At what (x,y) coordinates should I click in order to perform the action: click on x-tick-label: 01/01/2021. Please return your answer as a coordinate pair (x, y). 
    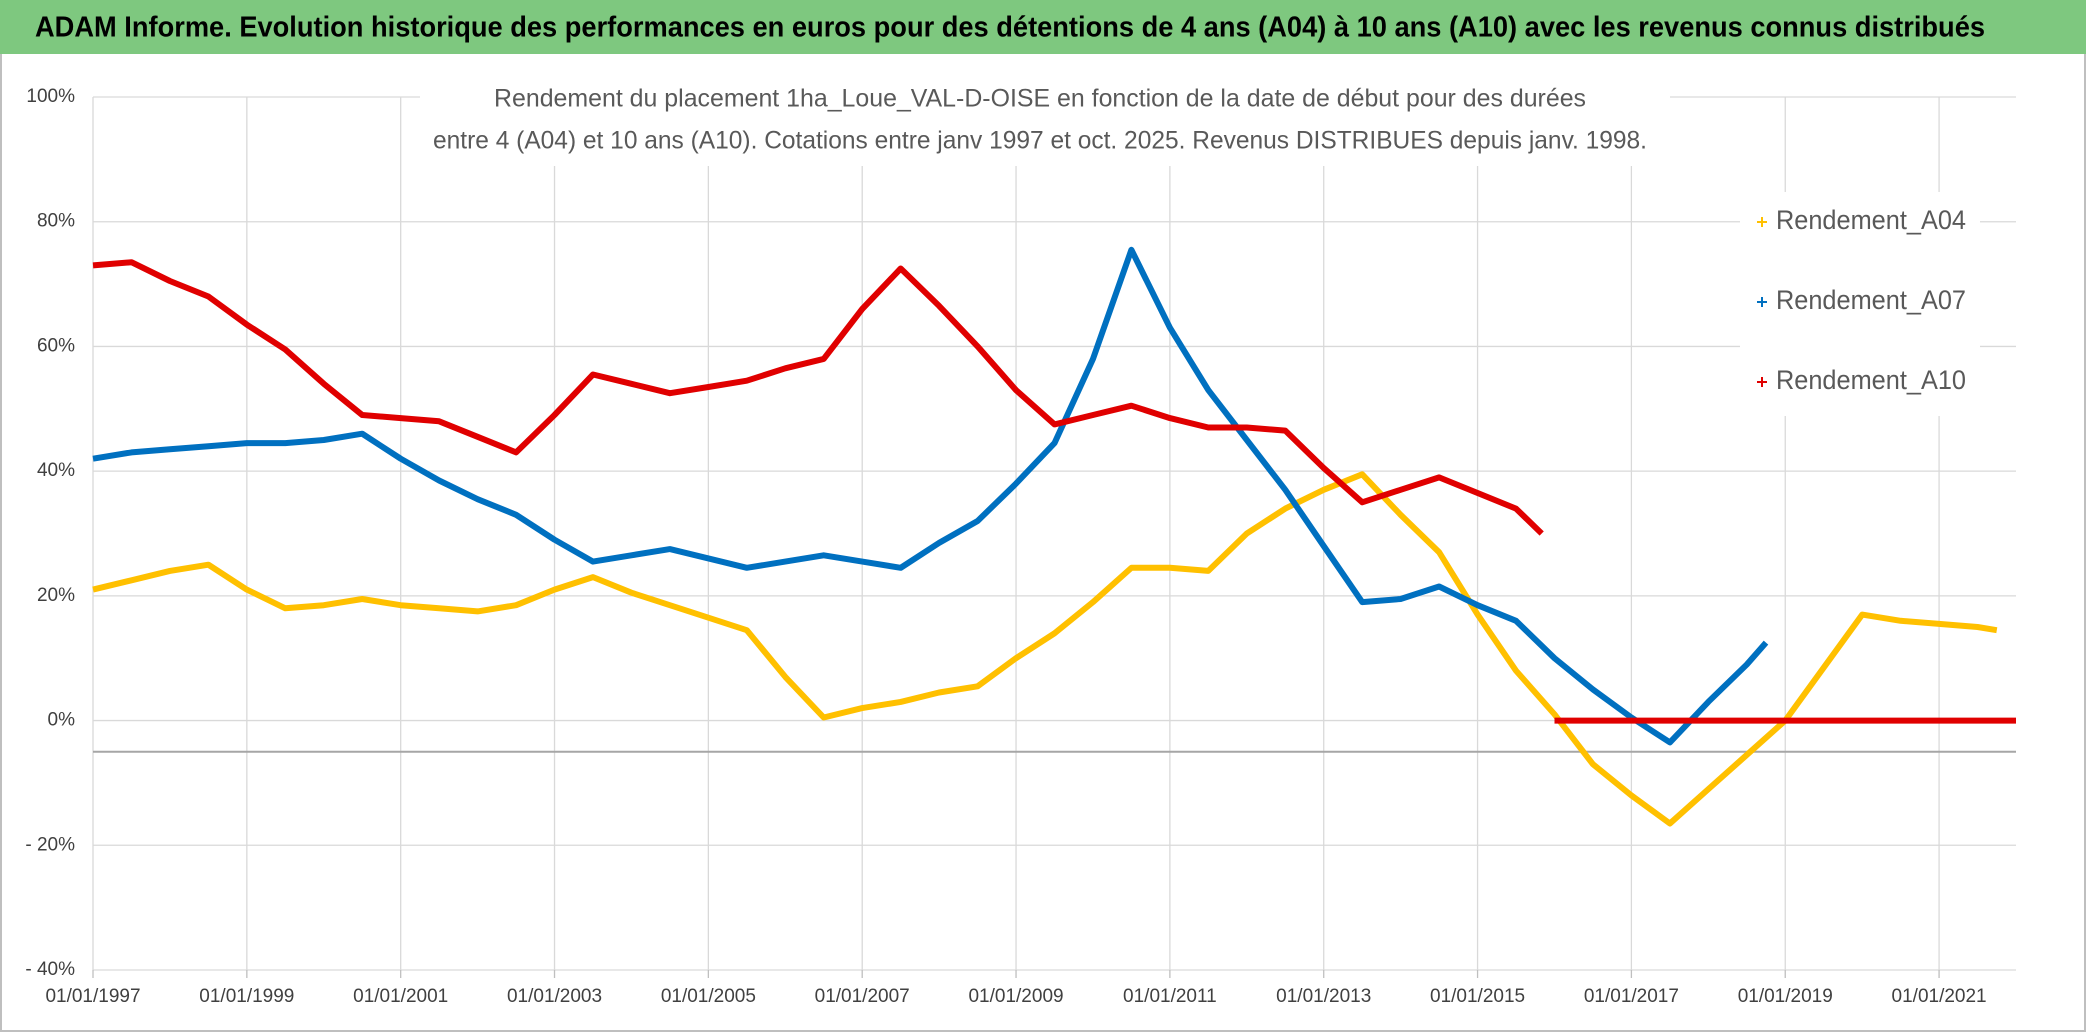
    Looking at the image, I should click on (1939, 996).